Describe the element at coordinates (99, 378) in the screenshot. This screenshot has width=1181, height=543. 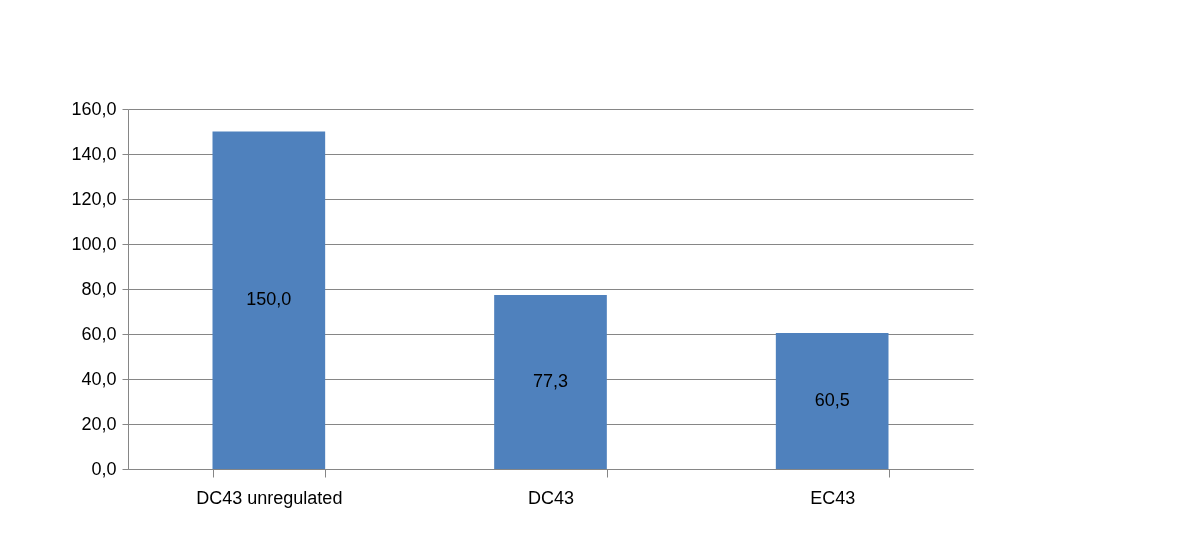
I see `y-tick-label: 40,0` at that location.